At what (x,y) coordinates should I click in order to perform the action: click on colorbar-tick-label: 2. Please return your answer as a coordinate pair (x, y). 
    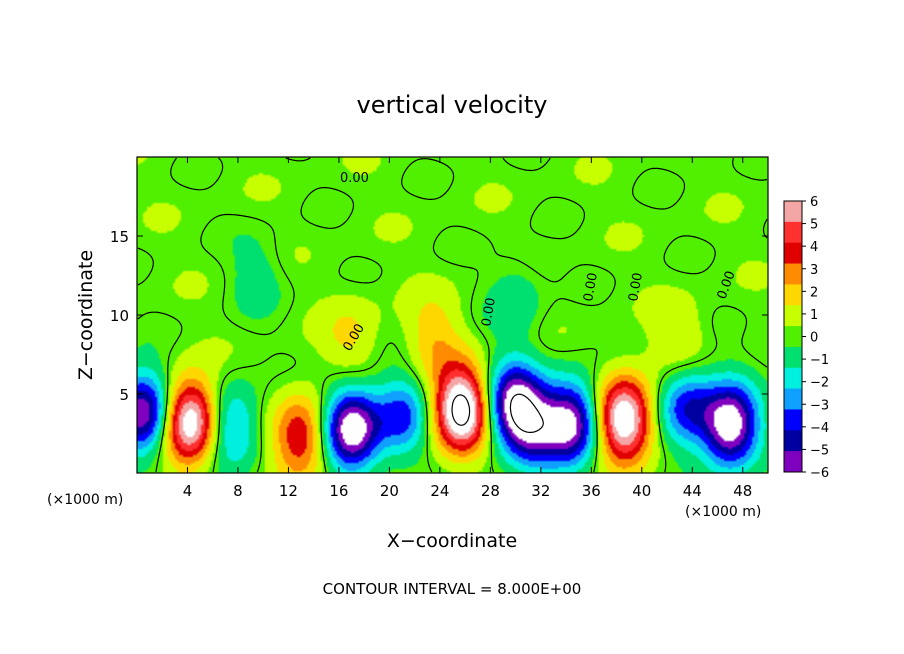
    Looking at the image, I should click on (814, 292).